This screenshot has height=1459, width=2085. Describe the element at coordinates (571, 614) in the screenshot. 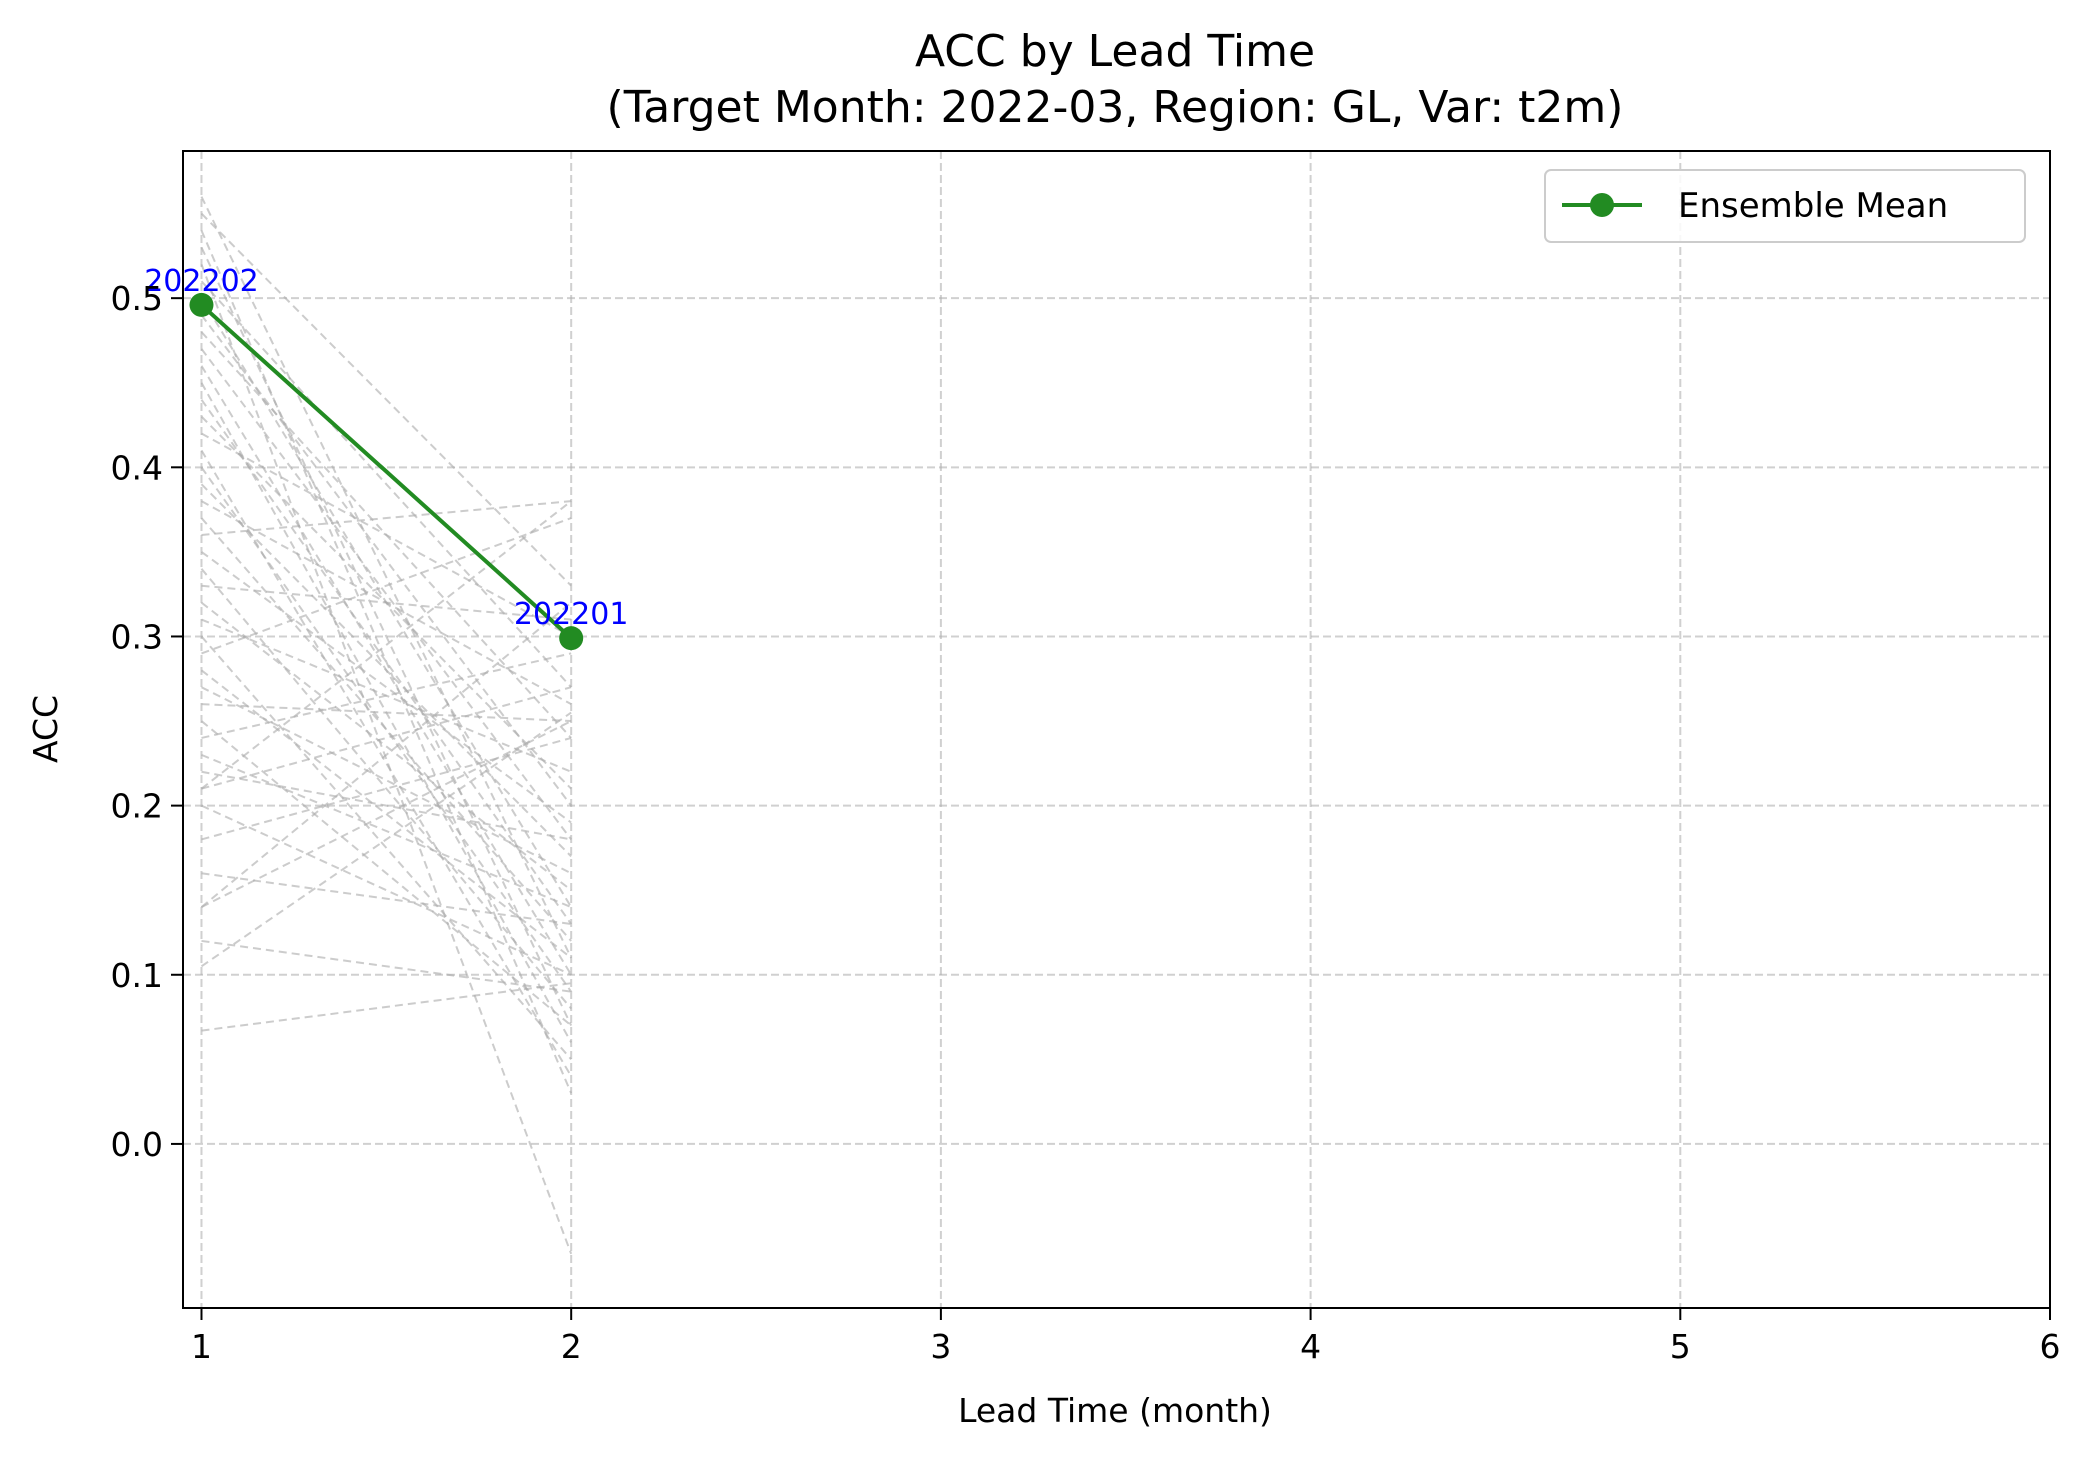

I see `point-annotation: 202201` at that location.